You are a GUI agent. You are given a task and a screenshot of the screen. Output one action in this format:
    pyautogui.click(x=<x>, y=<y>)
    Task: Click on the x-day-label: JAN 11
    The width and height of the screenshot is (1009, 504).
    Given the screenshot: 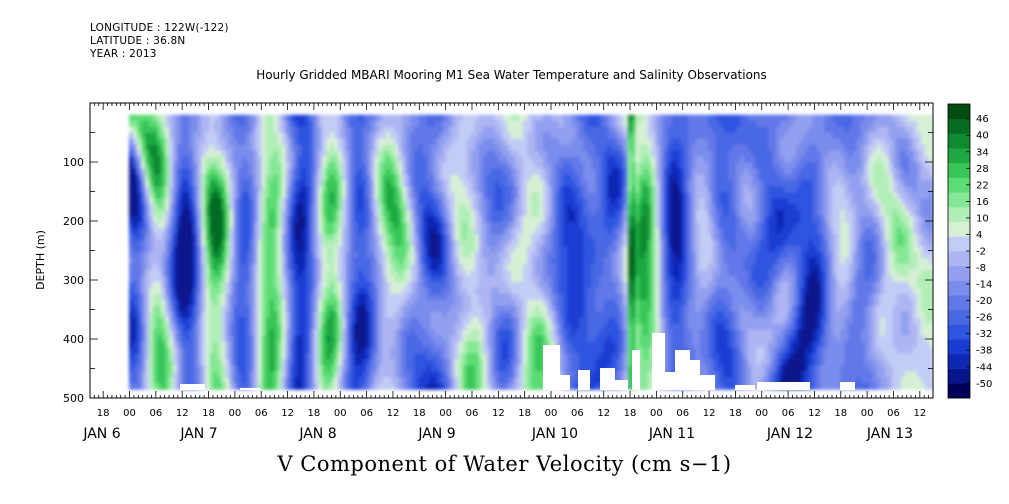 What is the action you would take?
    pyautogui.click(x=671, y=434)
    